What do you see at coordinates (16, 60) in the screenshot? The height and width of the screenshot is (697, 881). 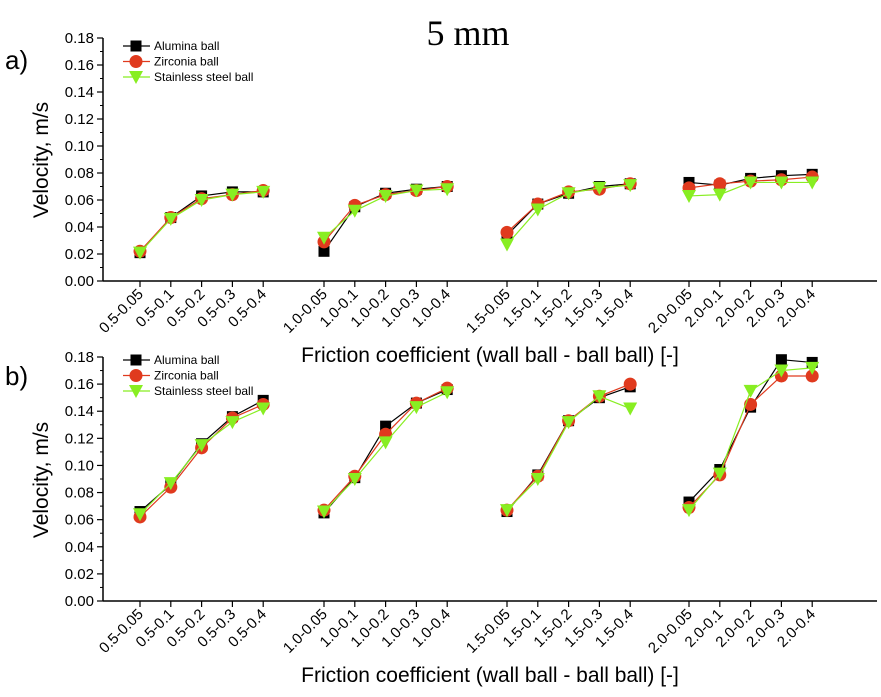 I see `panel-label: a)` at bounding box center [16, 60].